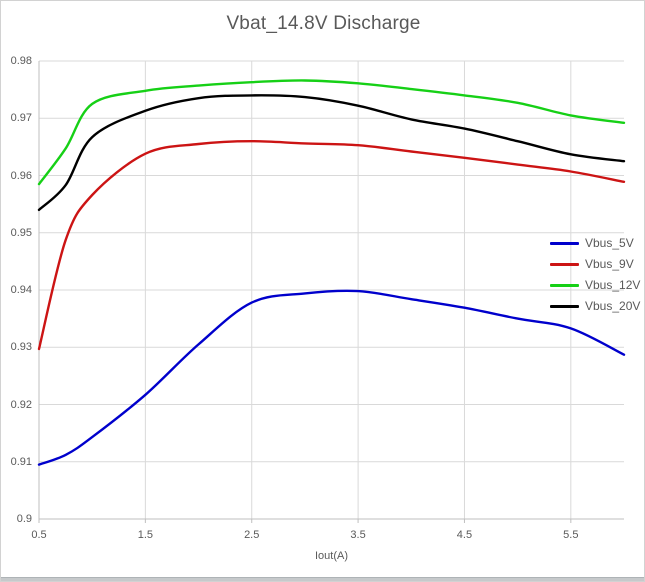 This screenshot has height=582, width=645. Describe the element at coordinates (609, 264) in the screenshot. I see `legend-label: Vbus_9V` at that location.